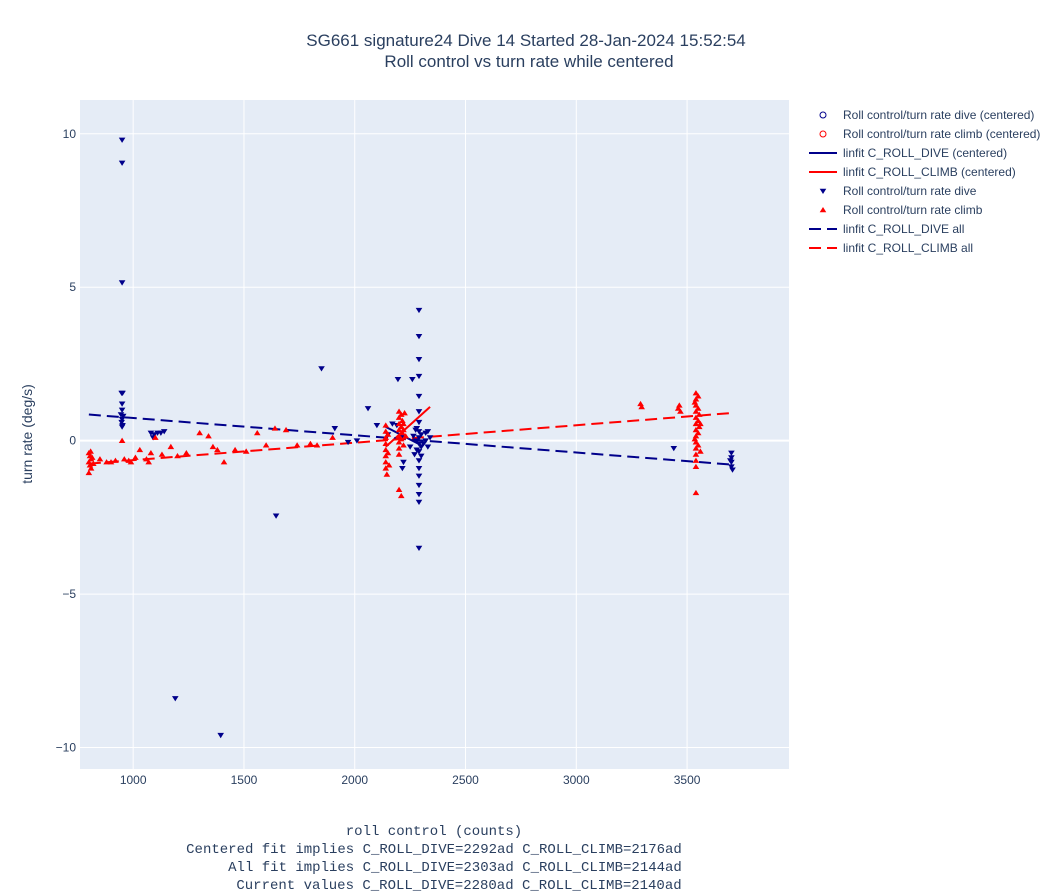 Image resolution: width=1058 pixels, height=894 pixels. I want to click on legend-label: Roll control/turn rate climb (centered), so click(941, 134).